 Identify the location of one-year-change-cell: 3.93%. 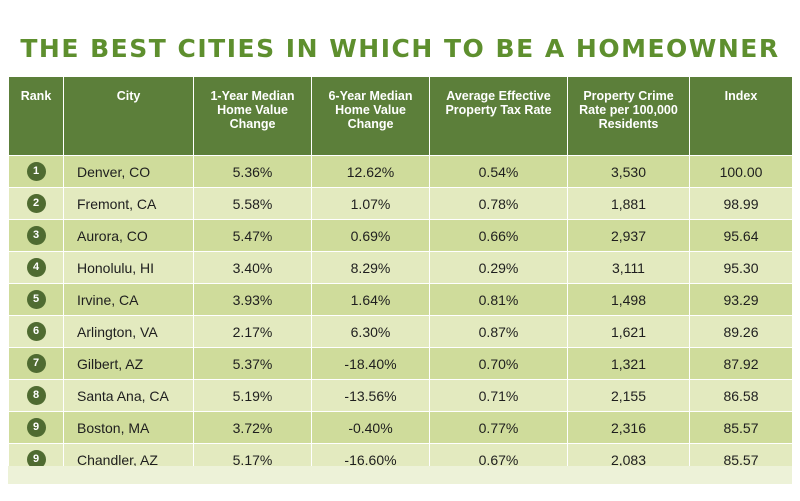
(252, 299).